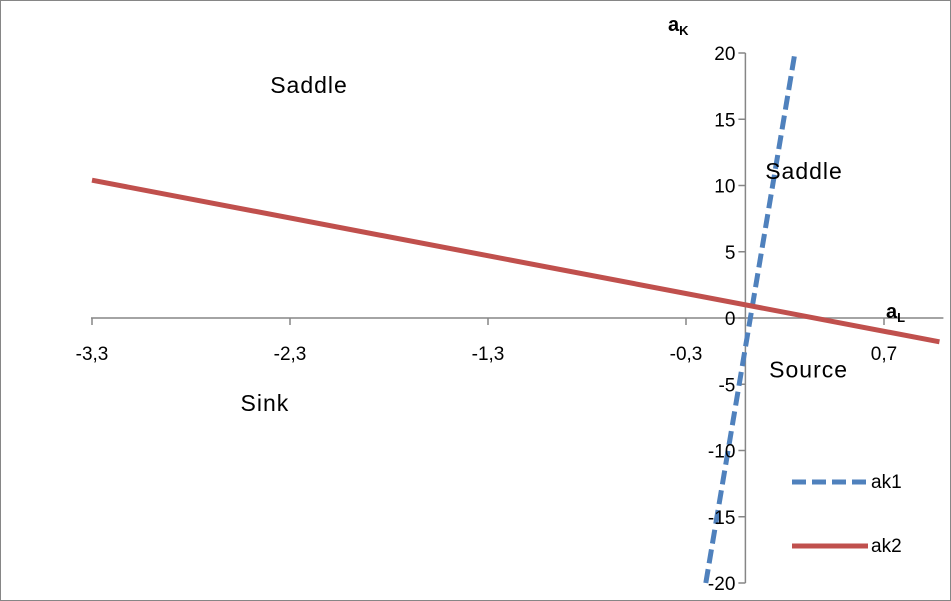  What do you see at coordinates (686, 354) in the screenshot?
I see `x-tick-label: -0,3` at bounding box center [686, 354].